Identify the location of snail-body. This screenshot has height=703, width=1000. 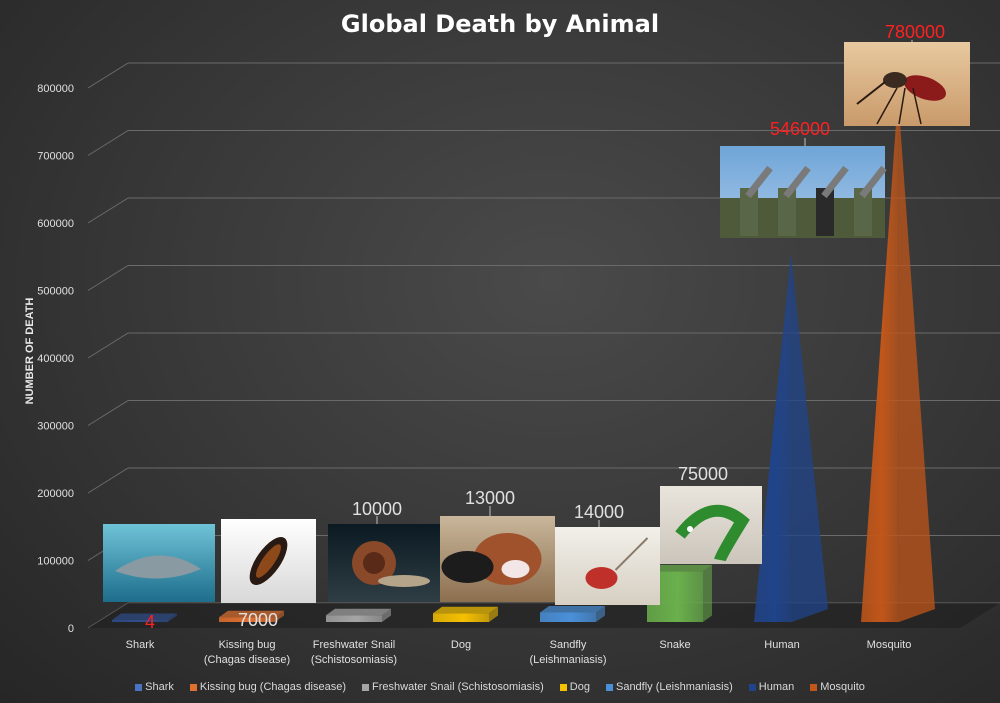
(404, 581).